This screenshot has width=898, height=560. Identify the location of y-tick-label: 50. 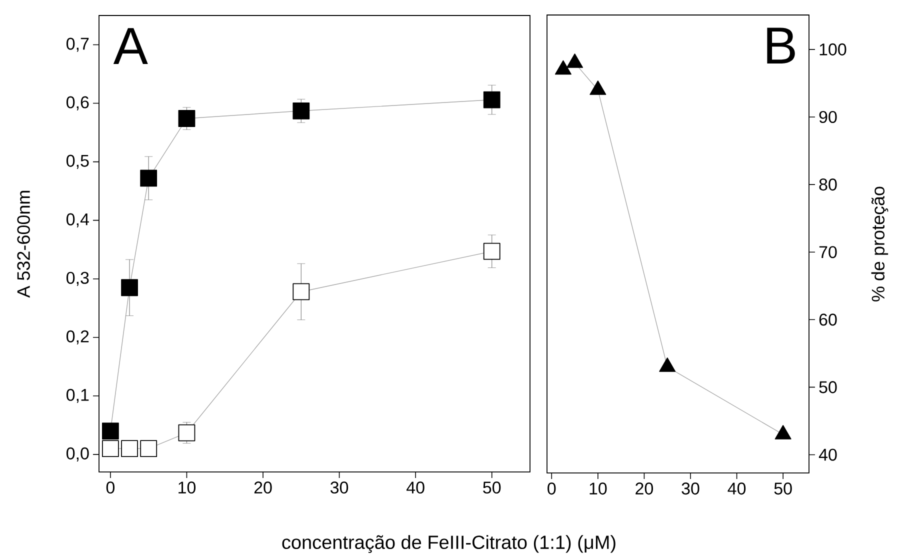
(828, 387).